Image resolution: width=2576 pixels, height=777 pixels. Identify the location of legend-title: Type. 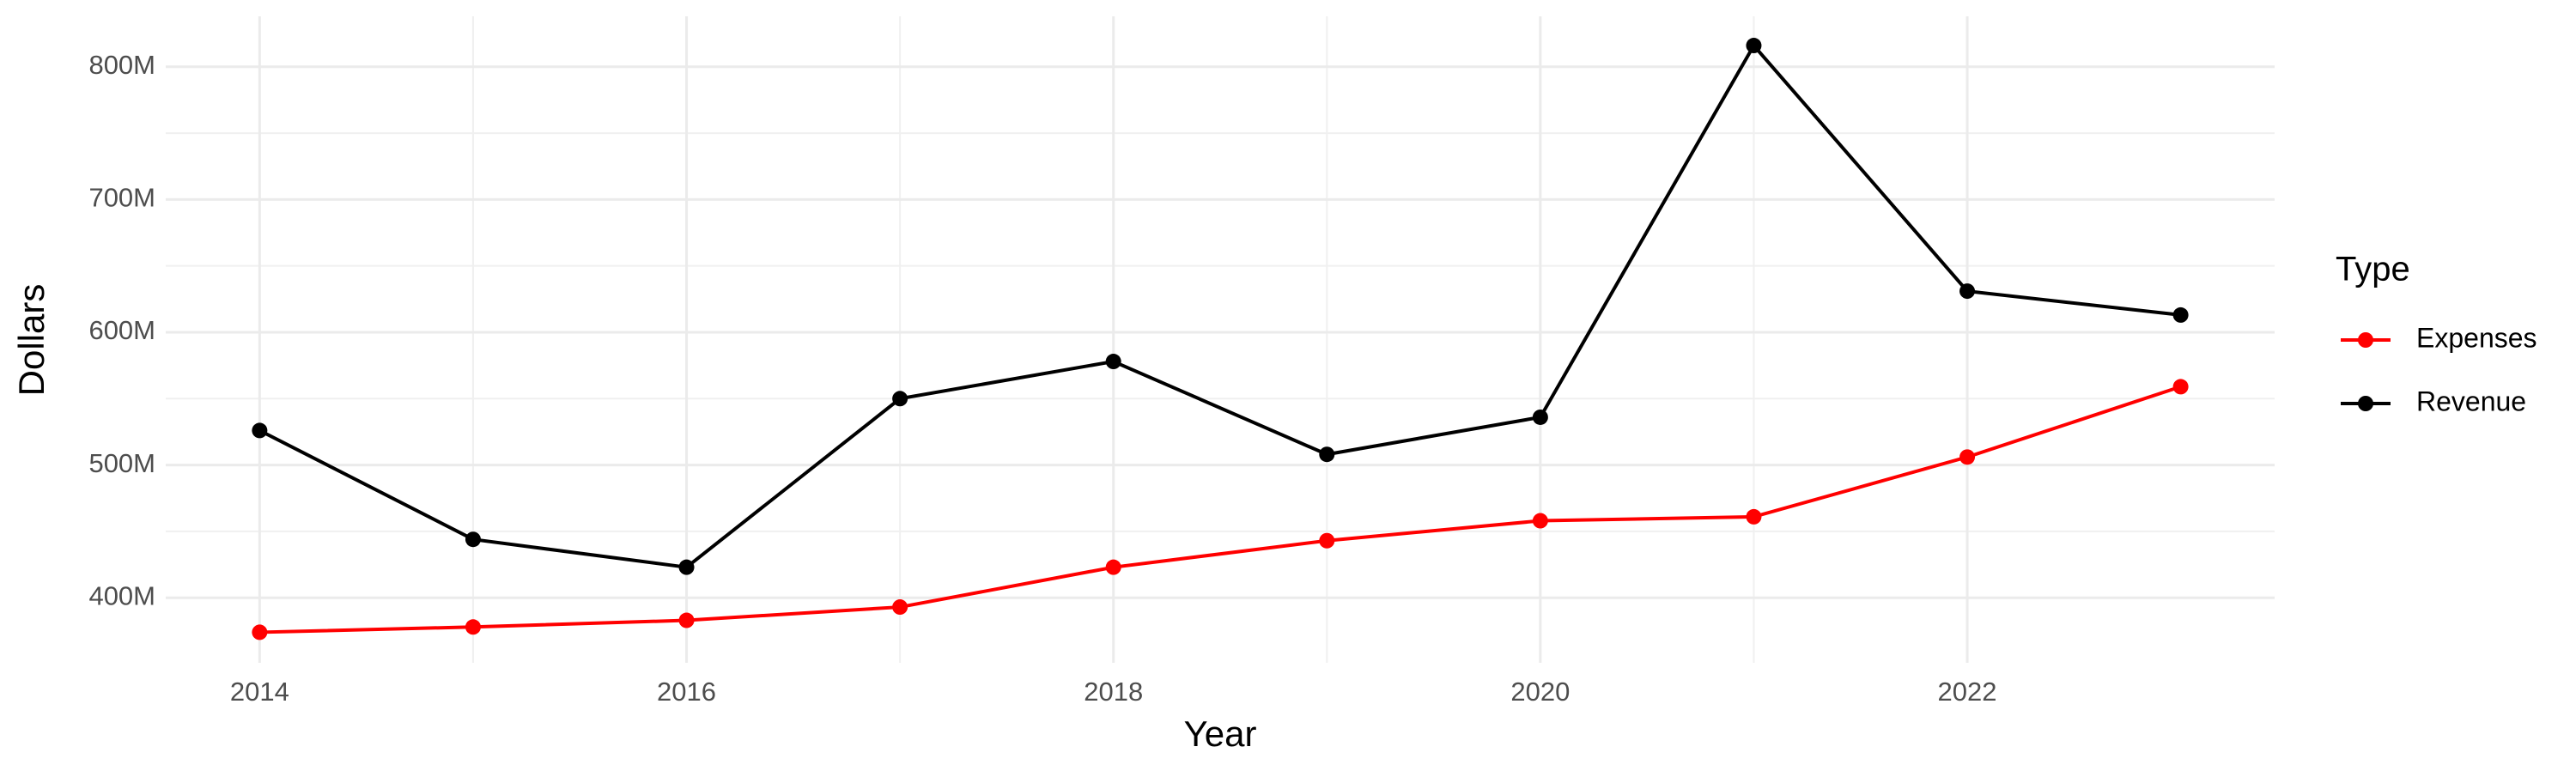
(2373, 269).